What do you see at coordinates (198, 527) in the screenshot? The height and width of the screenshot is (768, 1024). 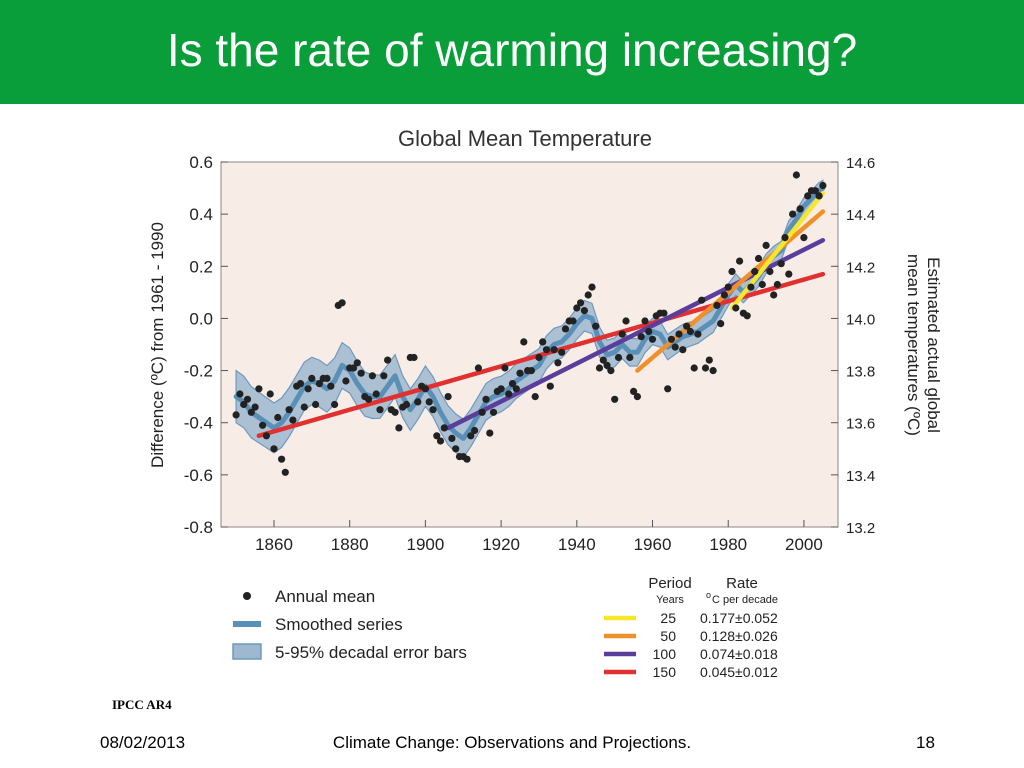 I see `y-tick-label: -0.8` at bounding box center [198, 527].